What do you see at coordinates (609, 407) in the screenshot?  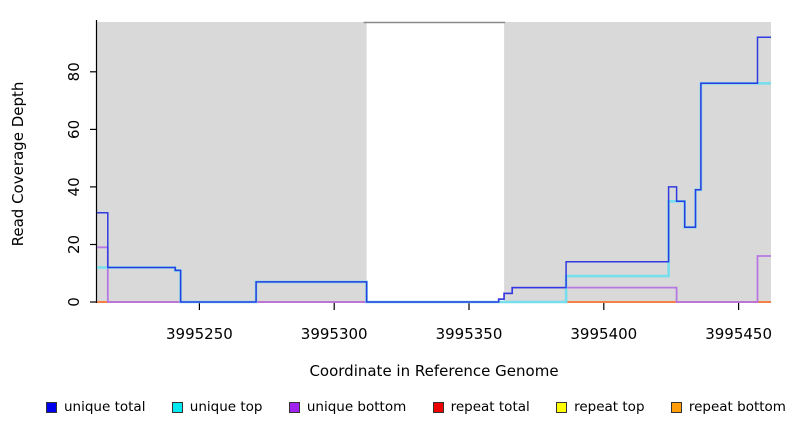 I see `legend-label: repeat top` at bounding box center [609, 407].